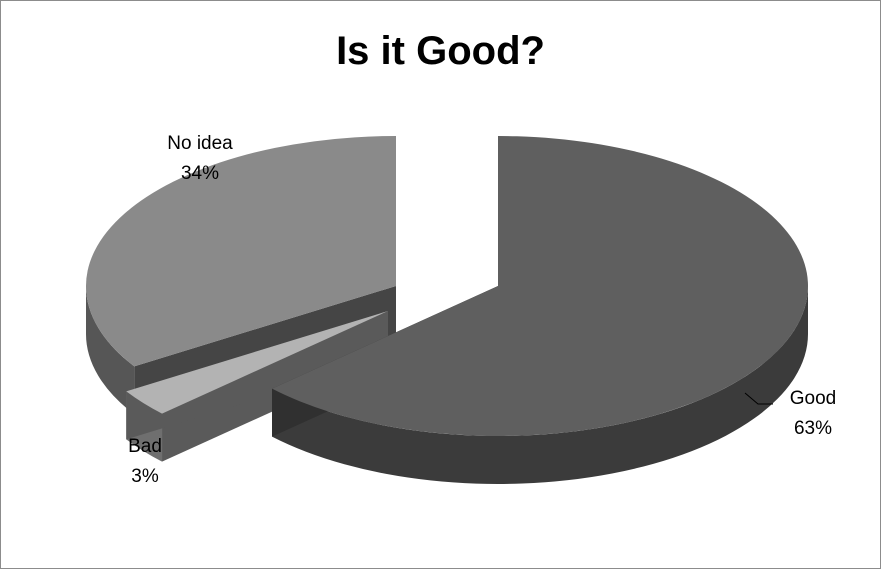 This screenshot has height=569, width=881. What do you see at coordinates (813, 428) in the screenshot?
I see `slice-value-good: 63%` at bounding box center [813, 428].